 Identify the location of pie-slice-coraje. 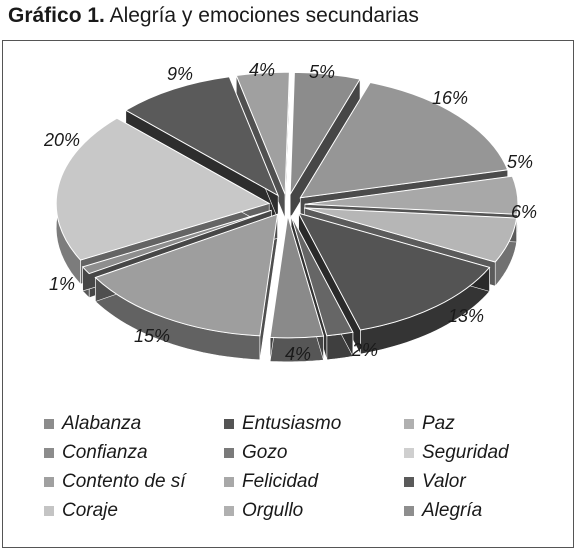
(163, 189).